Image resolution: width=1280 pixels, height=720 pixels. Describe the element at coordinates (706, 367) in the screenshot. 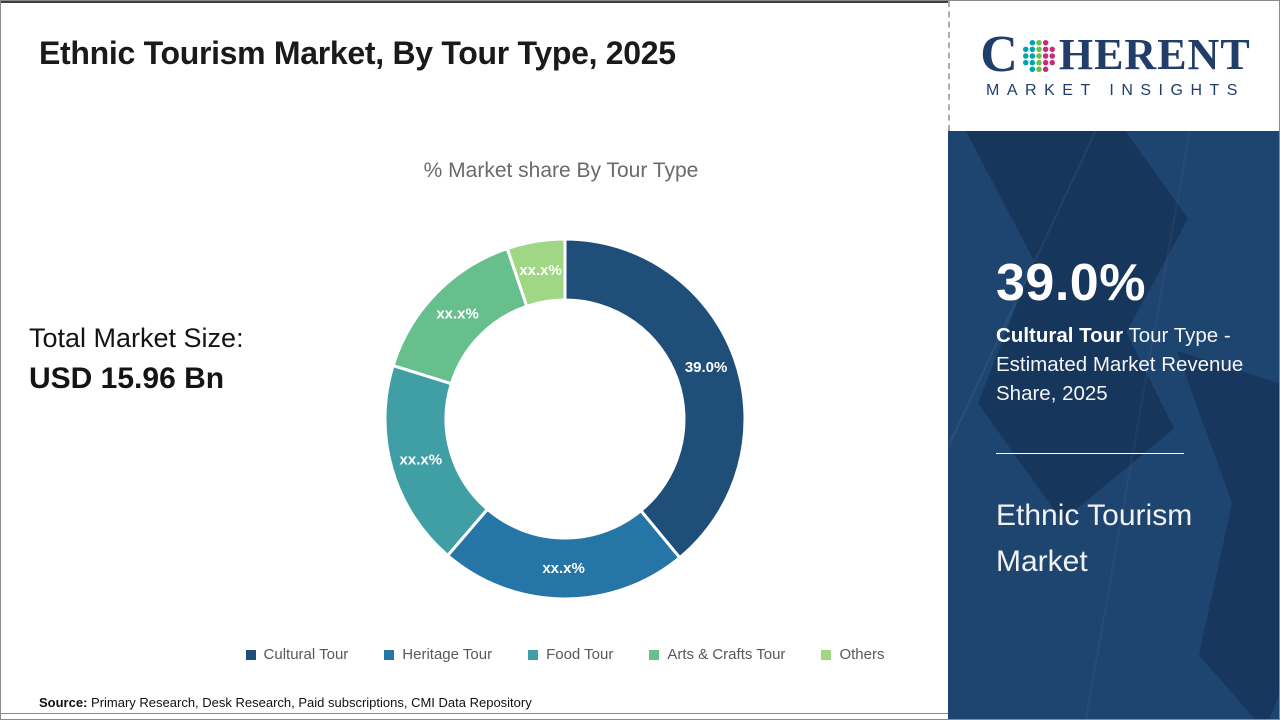

I see `donut-segment-label: 39.0%` at that location.